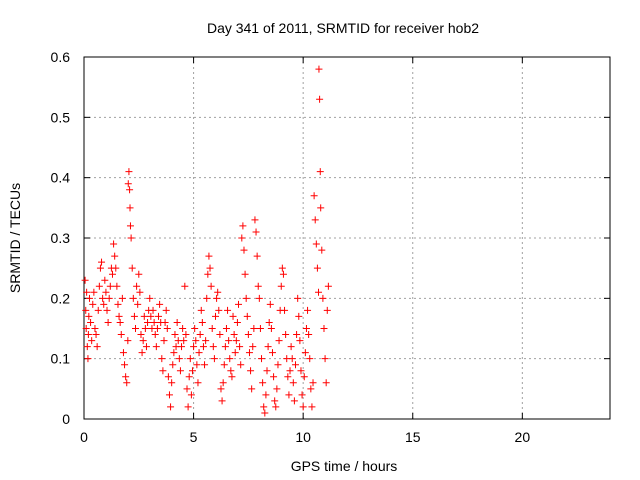 This screenshot has height=480, width=640. Describe the element at coordinates (15, 238) in the screenshot. I see `y-axis-label: SRMTID / TECUs` at that location.